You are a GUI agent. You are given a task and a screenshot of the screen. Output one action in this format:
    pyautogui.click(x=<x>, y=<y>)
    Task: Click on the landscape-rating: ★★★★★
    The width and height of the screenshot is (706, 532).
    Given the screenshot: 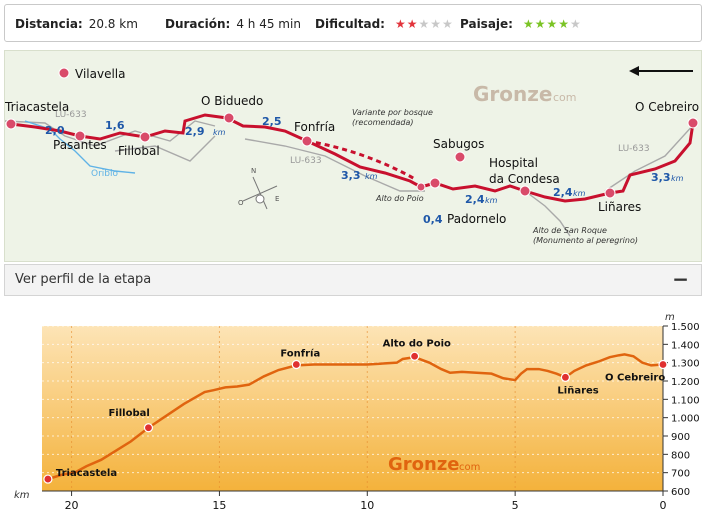 What is the action you would take?
    pyautogui.click(x=552, y=24)
    